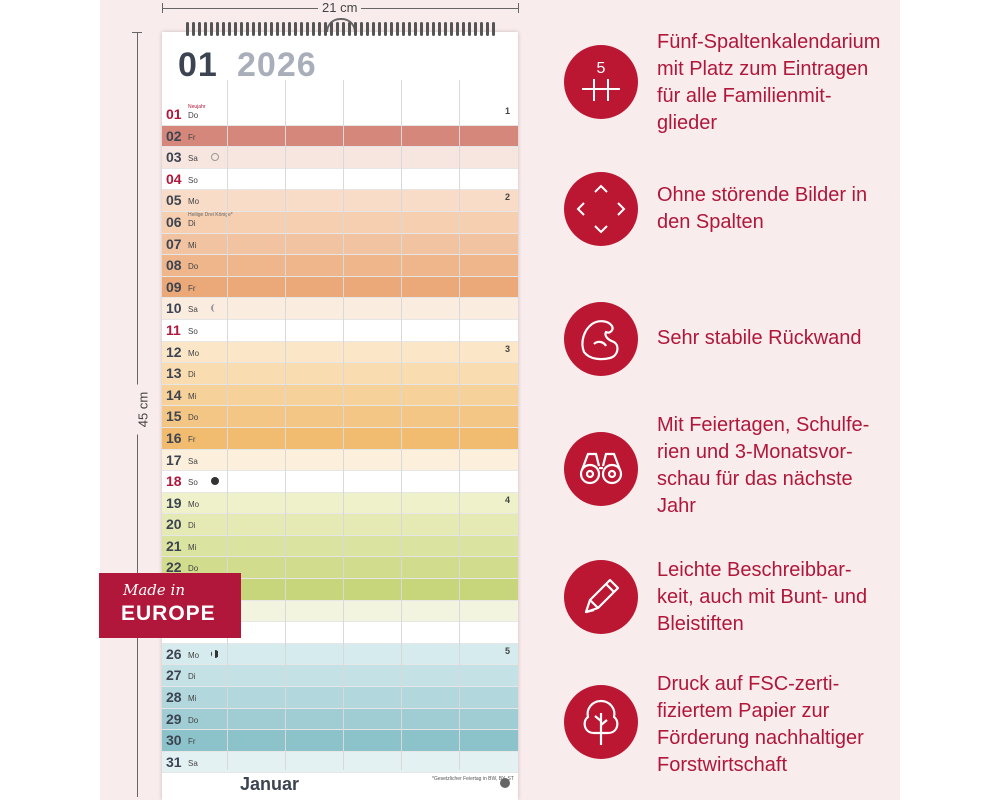 The image size is (1000, 800). Describe the element at coordinates (174, 416) in the screenshot. I see `day-number: 15` at that location.